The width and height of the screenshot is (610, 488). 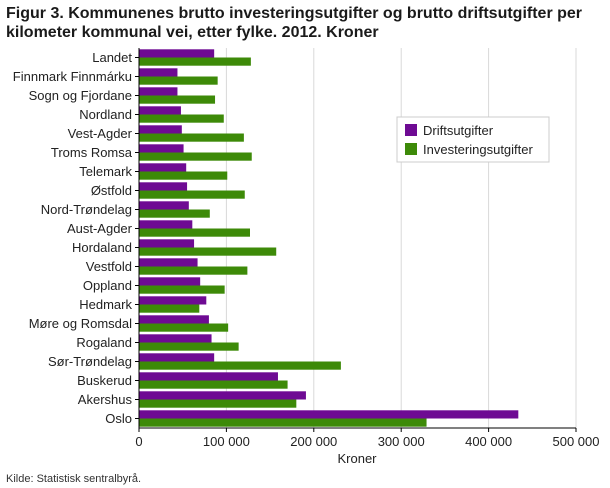 I want to click on x-tick-label: 0, so click(x=138, y=441).